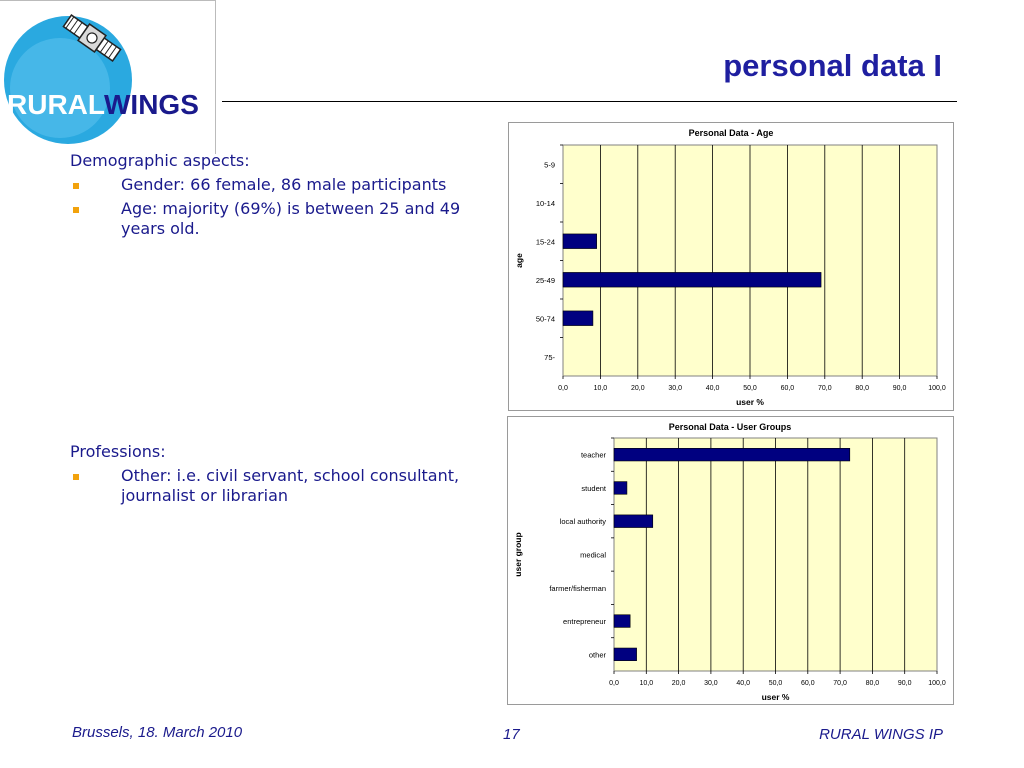 The height and width of the screenshot is (768, 1024). Describe the element at coordinates (583, 521) in the screenshot. I see `y-tick-label: local authority` at that location.